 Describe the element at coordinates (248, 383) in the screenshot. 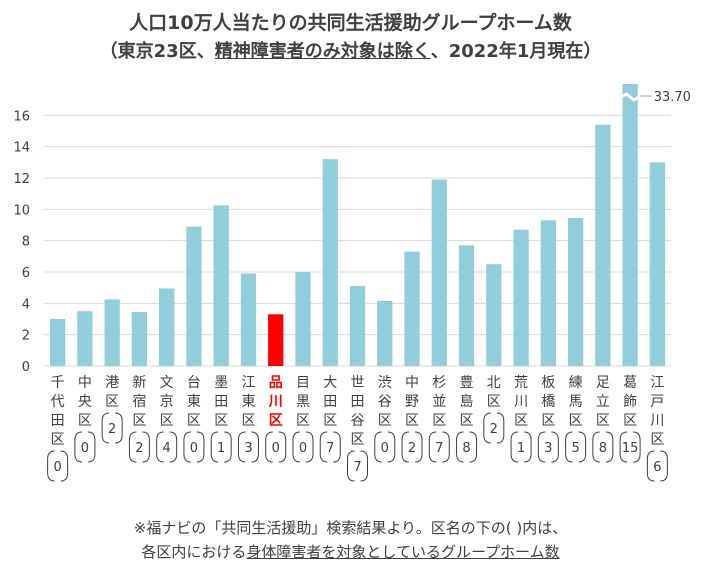

I see `category-label: 江` at that location.